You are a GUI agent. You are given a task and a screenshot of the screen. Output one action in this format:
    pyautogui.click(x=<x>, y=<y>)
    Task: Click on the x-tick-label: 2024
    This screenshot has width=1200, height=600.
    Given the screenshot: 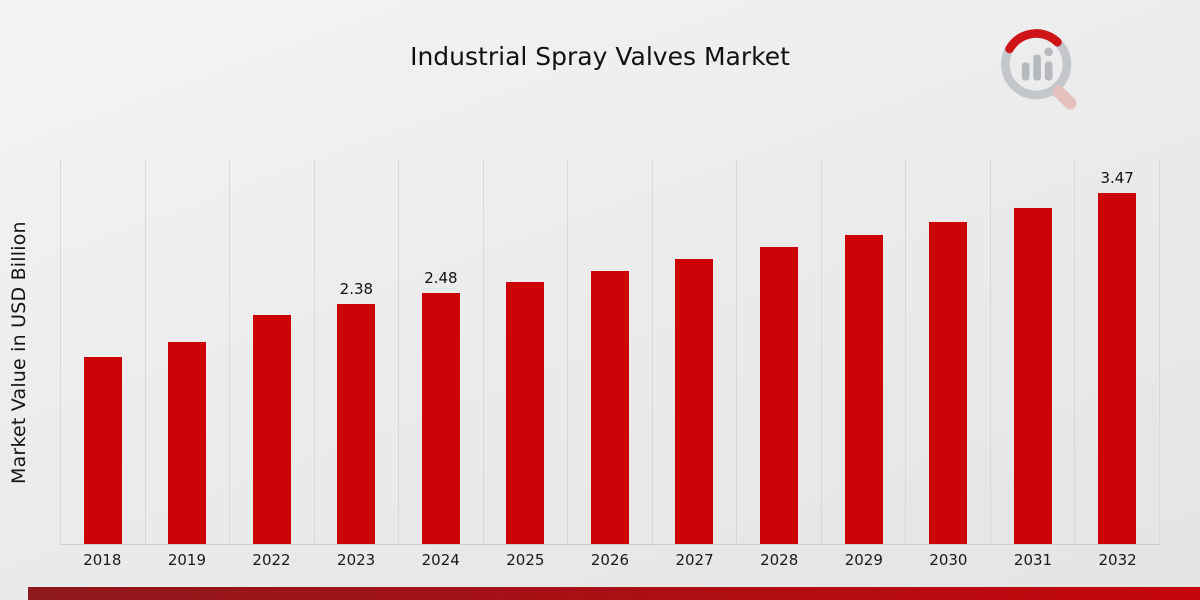 What is the action you would take?
    pyautogui.click(x=440, y=560)
    